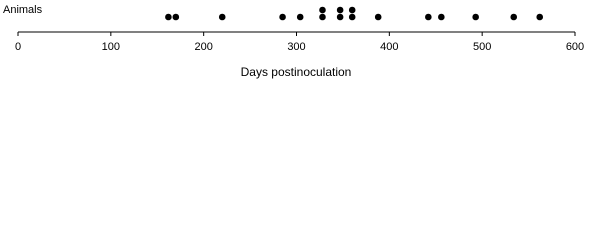 Image resolution: width=600 pixels, height=240 pixels. I want to click on row-label: Animals, so click(23, 10).